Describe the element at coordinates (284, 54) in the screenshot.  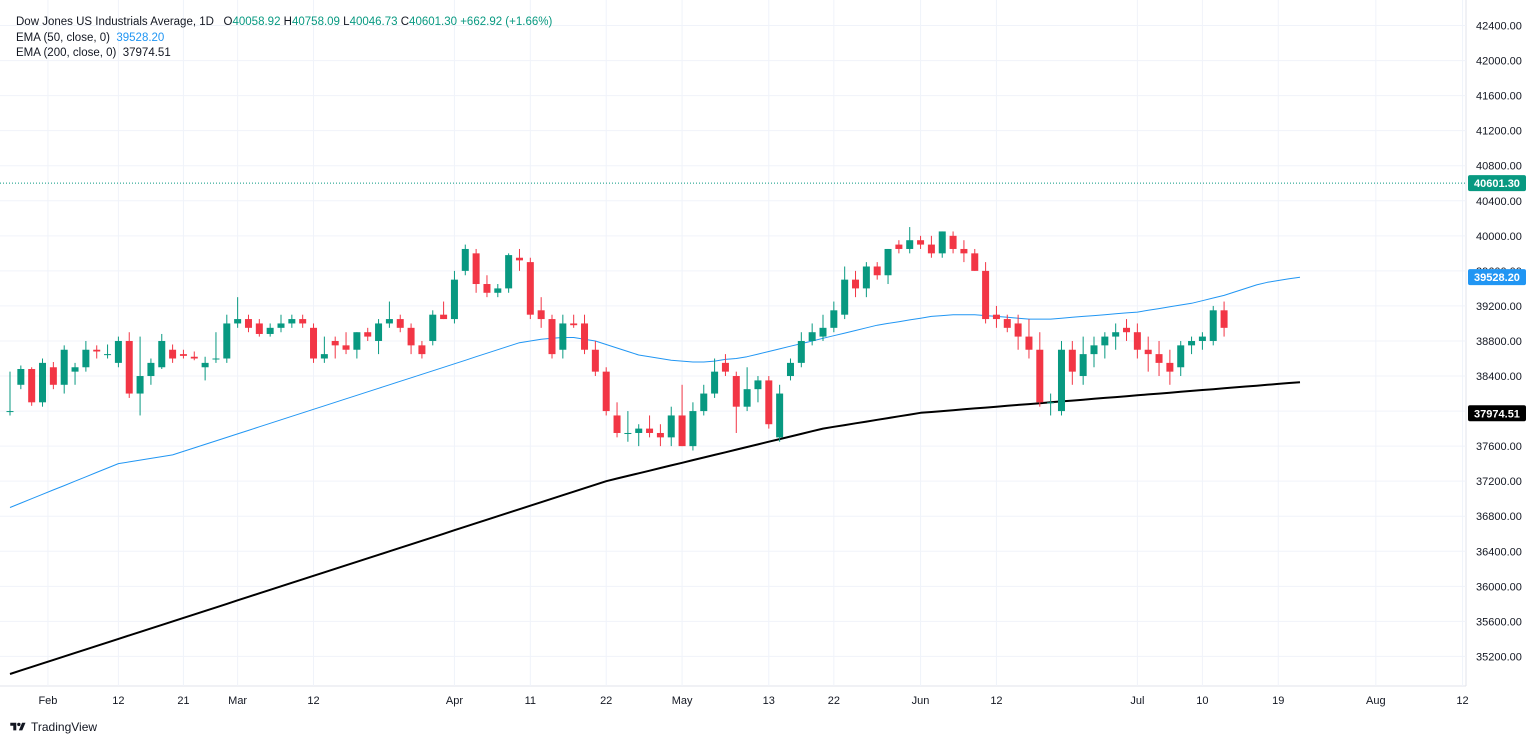
I see `legend-ema200-row: EMA (200, close, 0) 37974.51` at that location.